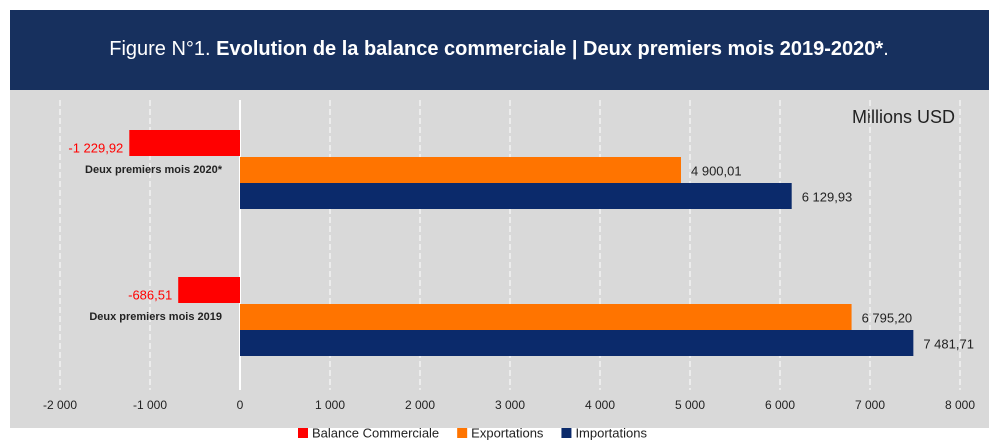 The image size is (999, 446). Describe the element at coordinates (887, 317) in the screenshot. I see `value-label: 6 795,20` at that location.